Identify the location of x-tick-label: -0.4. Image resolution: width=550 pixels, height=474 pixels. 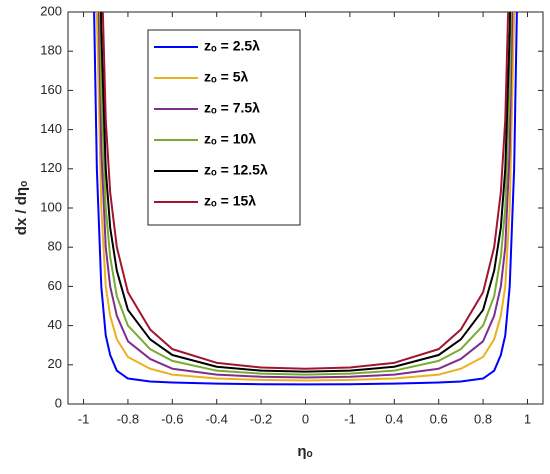
(217, 418).